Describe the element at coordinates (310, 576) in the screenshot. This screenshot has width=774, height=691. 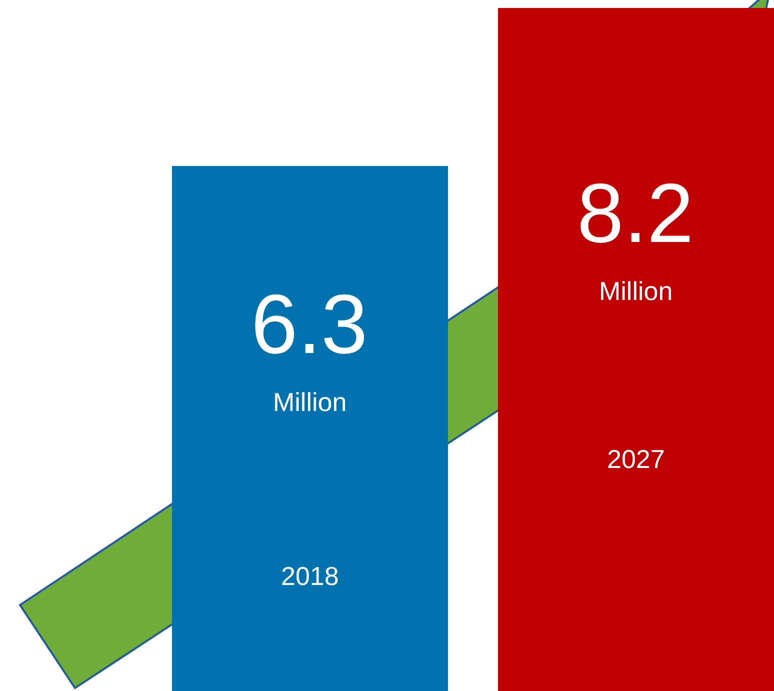
I see `x-tick-label: 2018` at that location.